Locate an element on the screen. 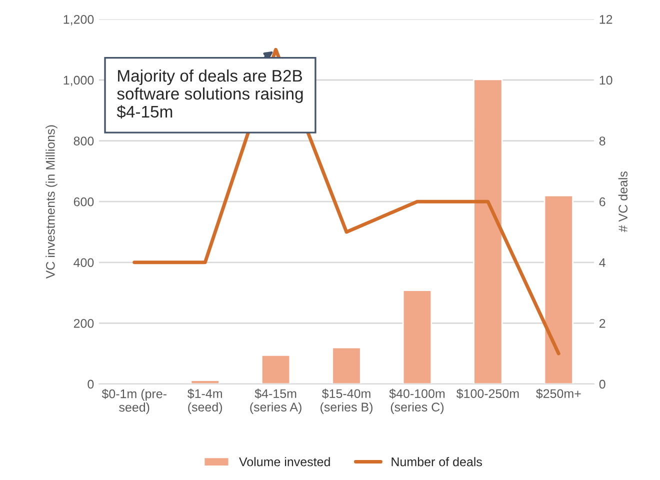  y2-tick-label: 6 is located at coordinates (602, 201).